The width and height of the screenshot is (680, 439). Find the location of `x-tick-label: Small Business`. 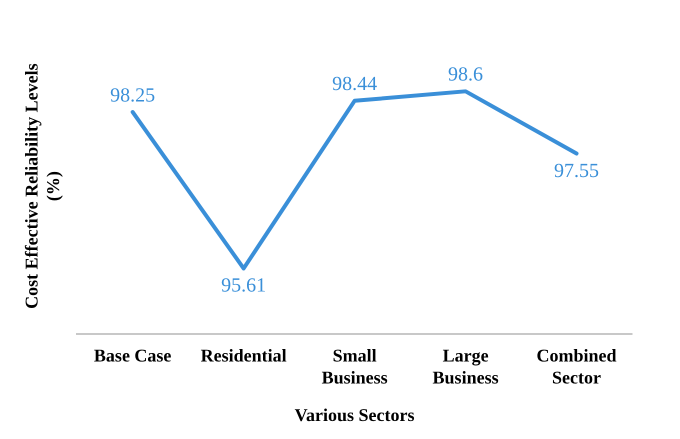

x-tick-label: Small Business is located at coordinates (355, 367).